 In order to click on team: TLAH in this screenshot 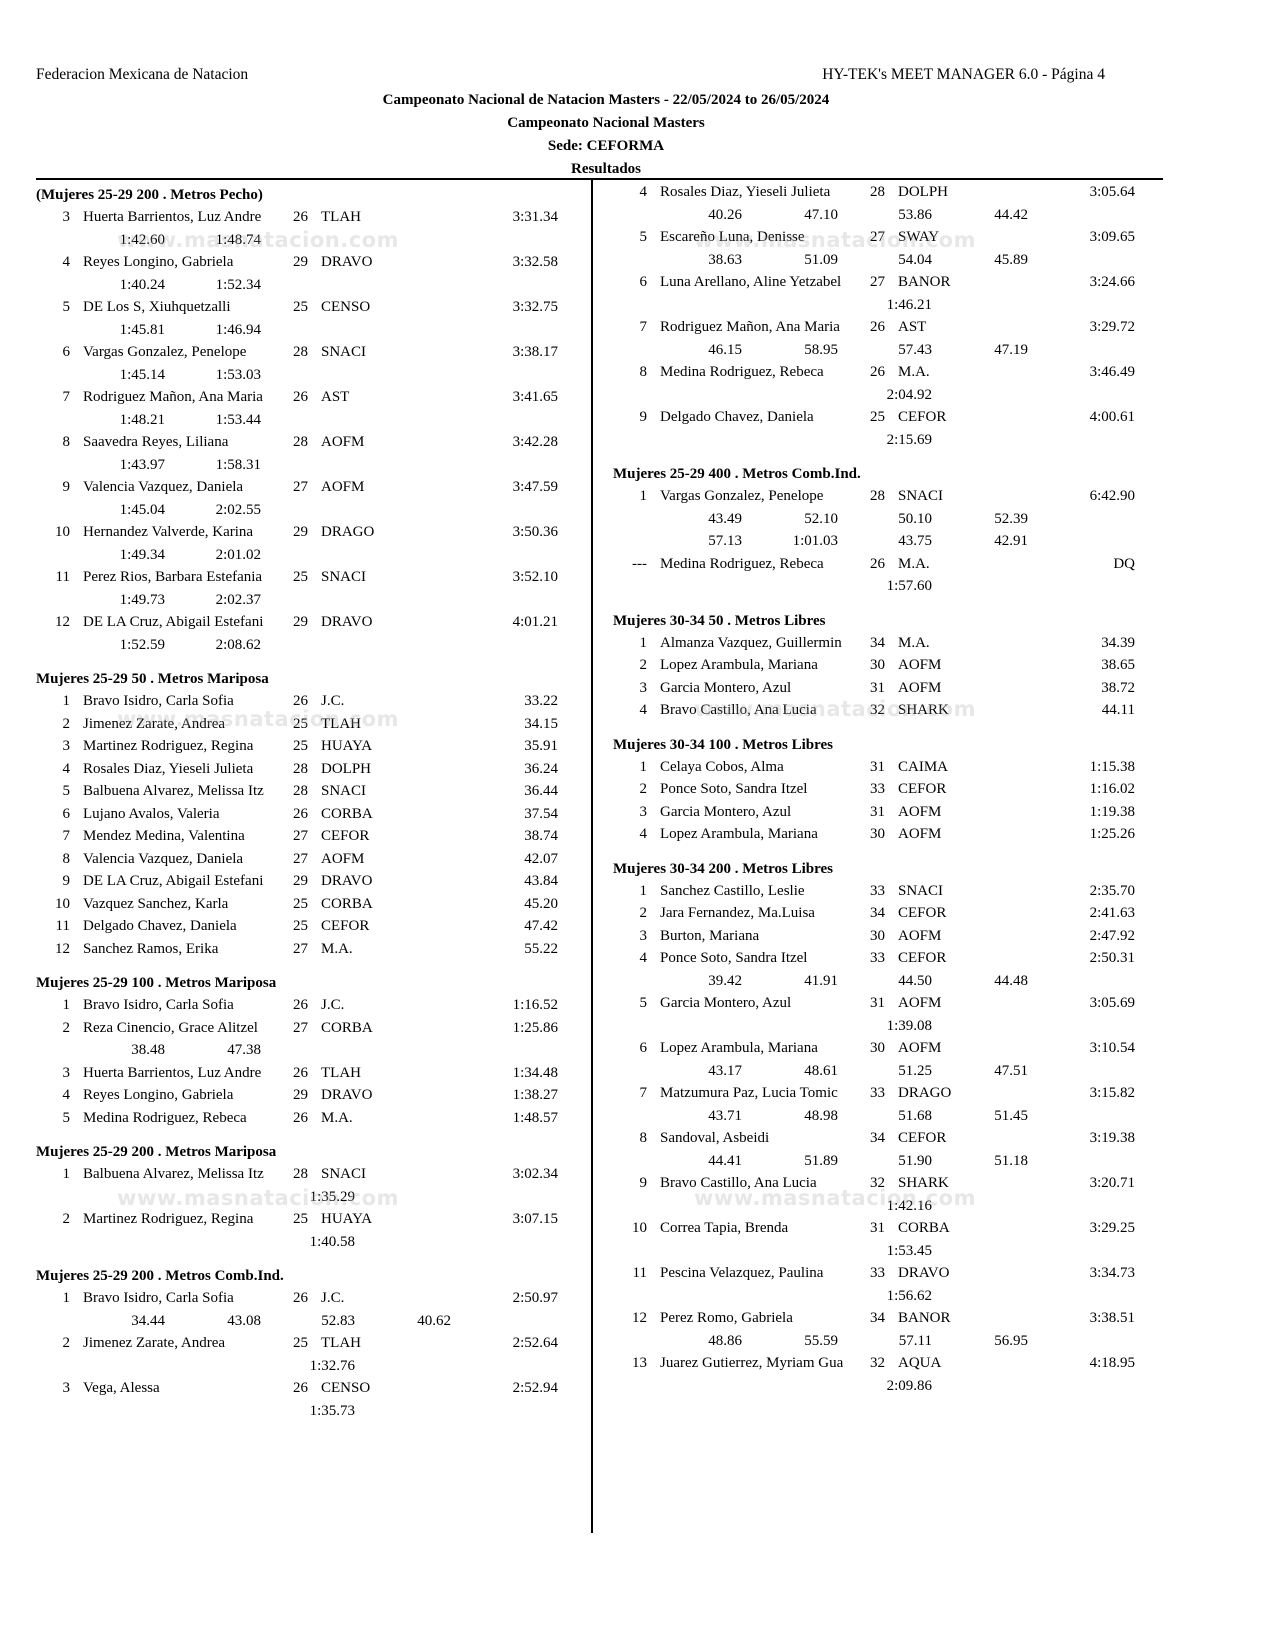, I will do `click(341, 723)`.